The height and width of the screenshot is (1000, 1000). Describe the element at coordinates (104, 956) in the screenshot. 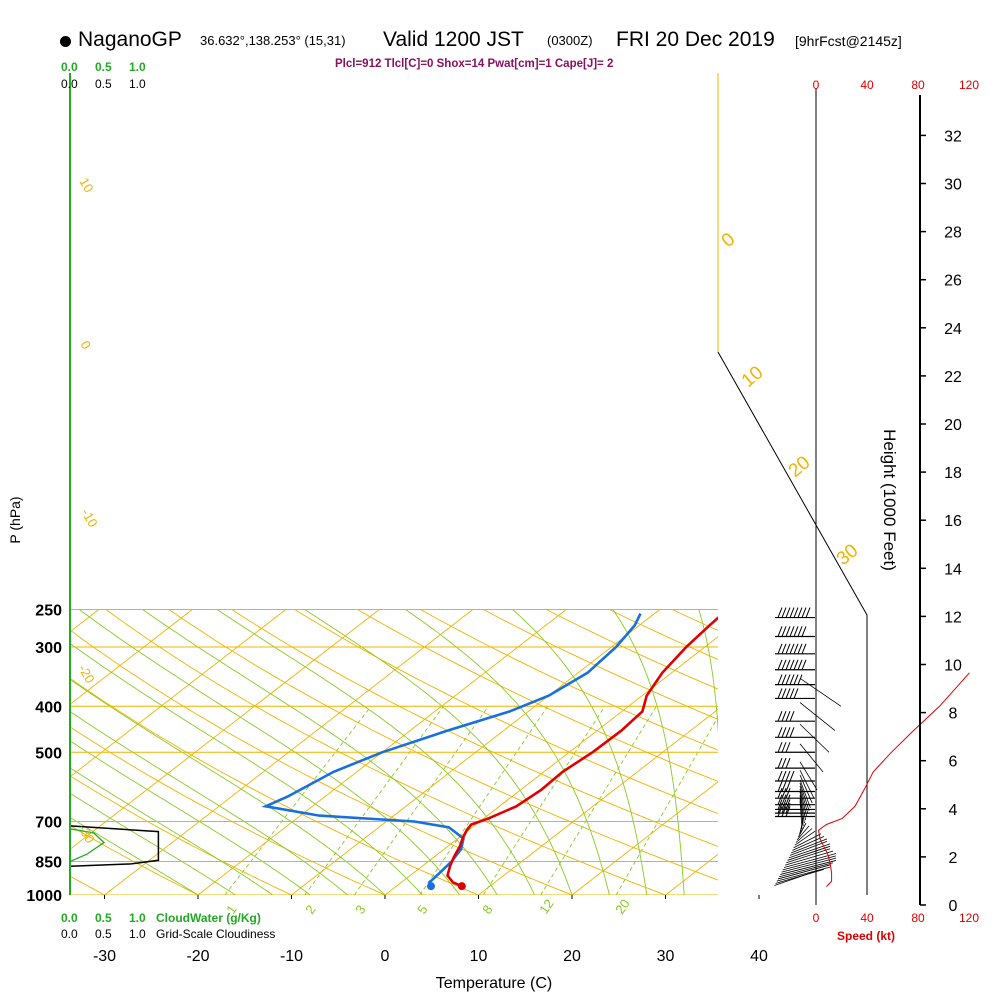

I see `x-tick-label: -30` at that location.